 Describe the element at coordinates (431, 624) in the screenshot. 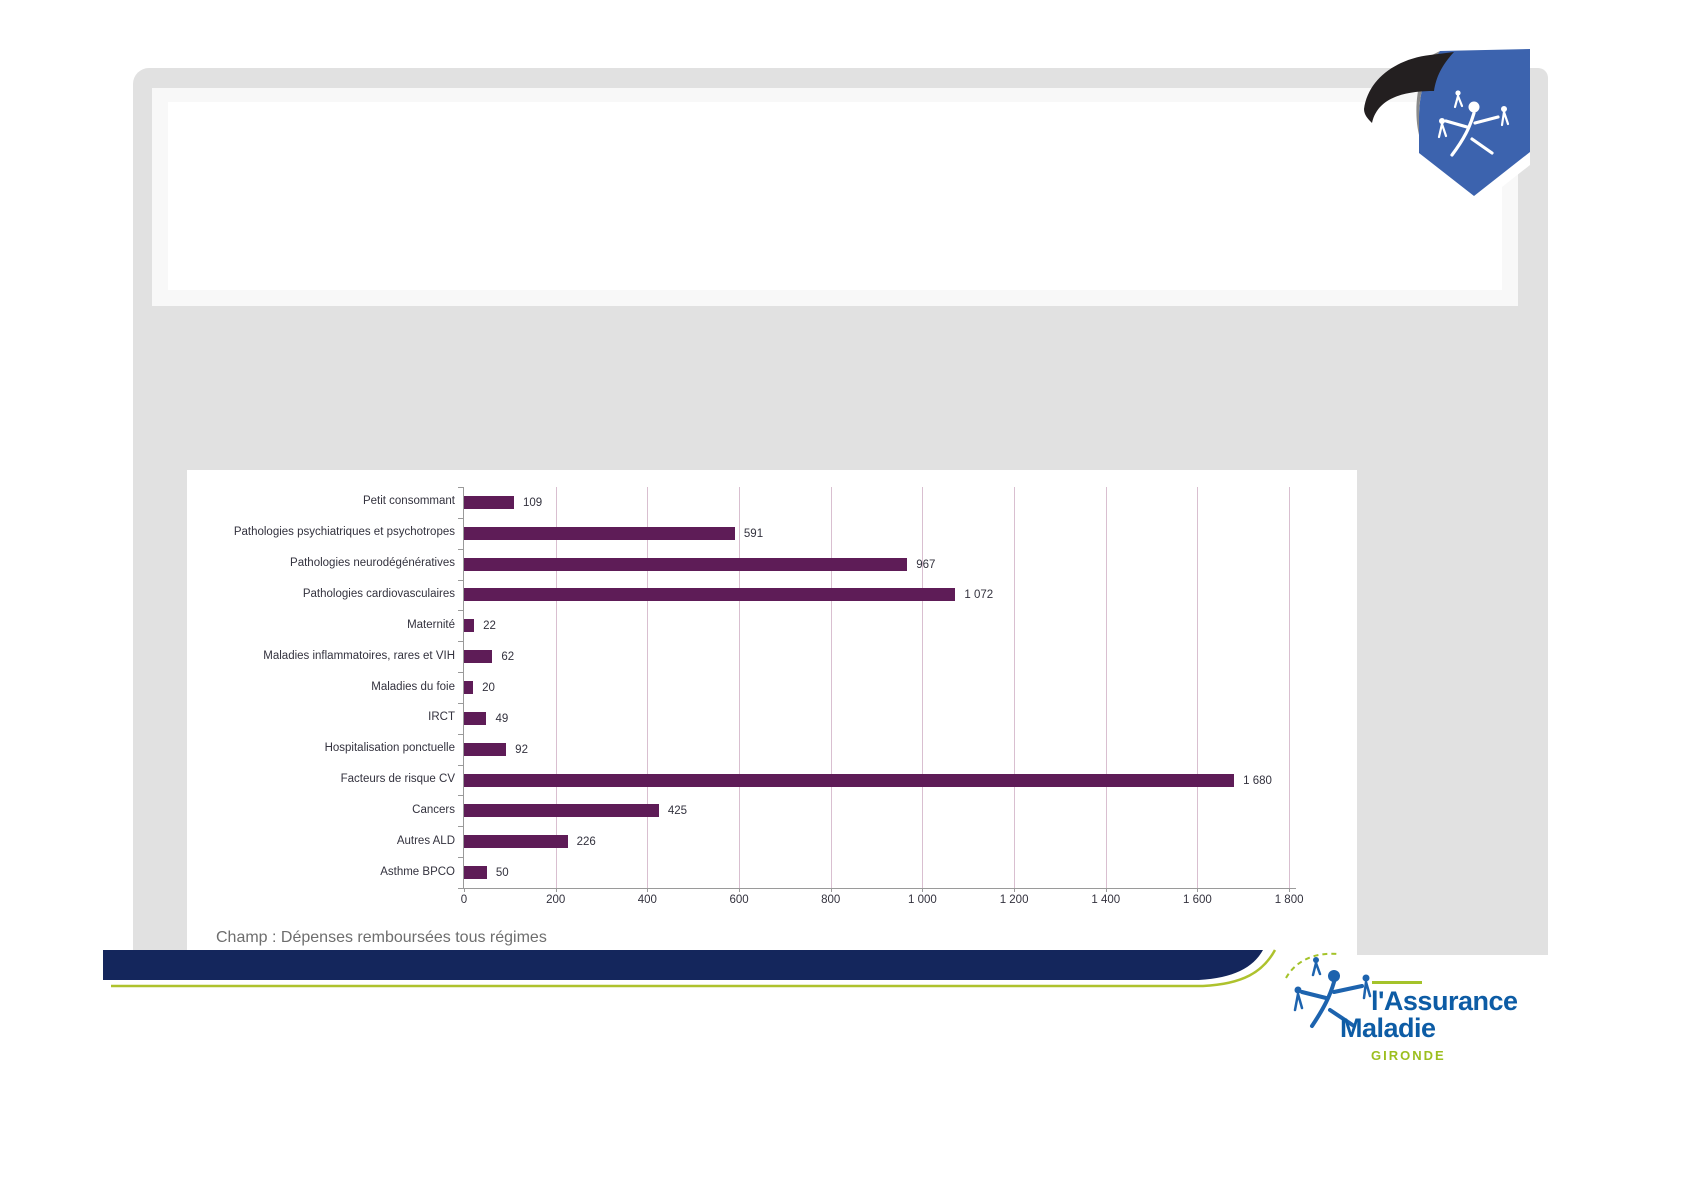

I see `category-label: Maternité` at that location.